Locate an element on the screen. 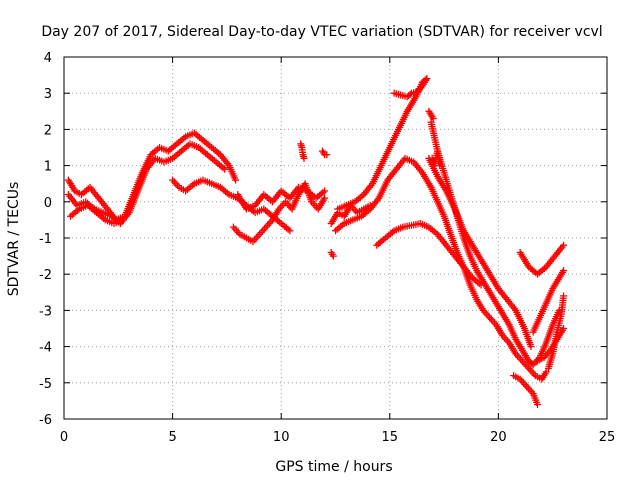 This screenshot has width=640, height=480. y-tick-label: -3 is located at coordinates (45, 311).